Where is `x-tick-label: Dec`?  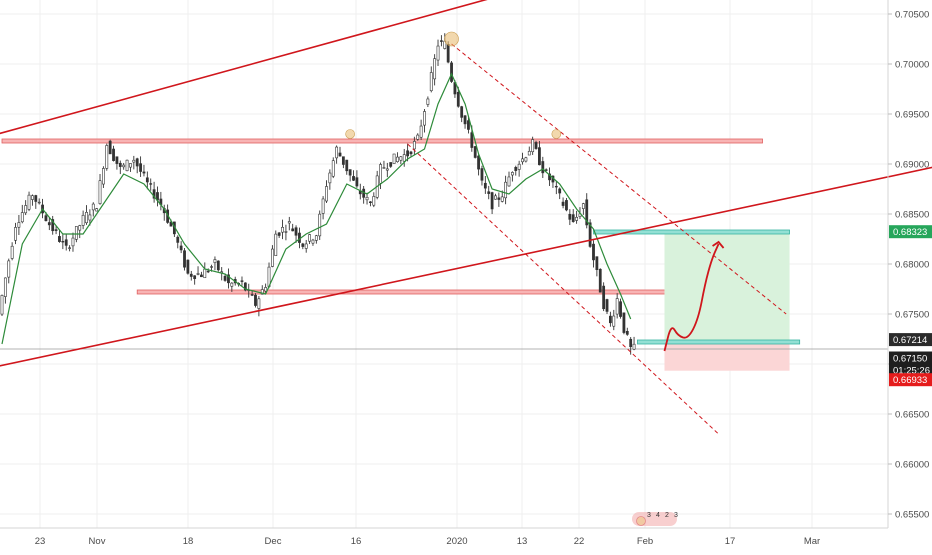
x-tick-label: Dec is located at coordinates (273, 541).